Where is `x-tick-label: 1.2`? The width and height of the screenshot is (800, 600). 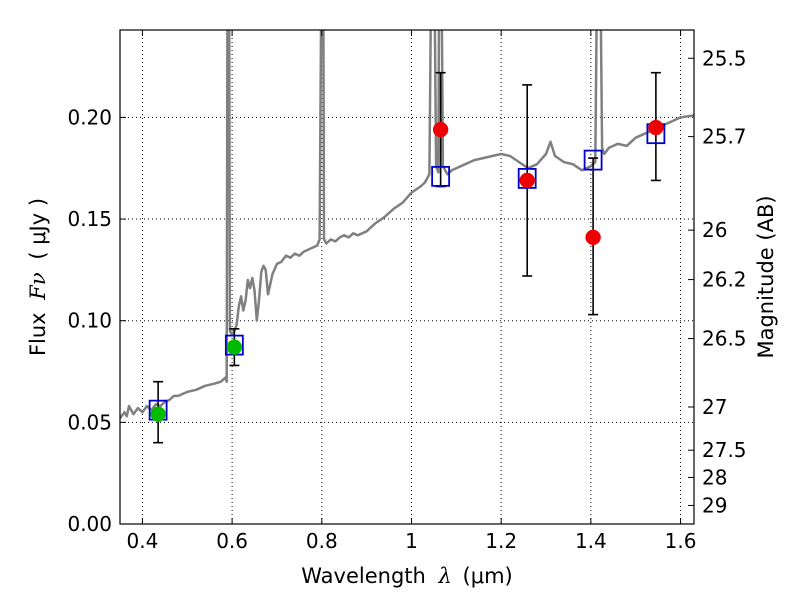
x-tick-label: 1.2 is located at coordinates (501, 541).